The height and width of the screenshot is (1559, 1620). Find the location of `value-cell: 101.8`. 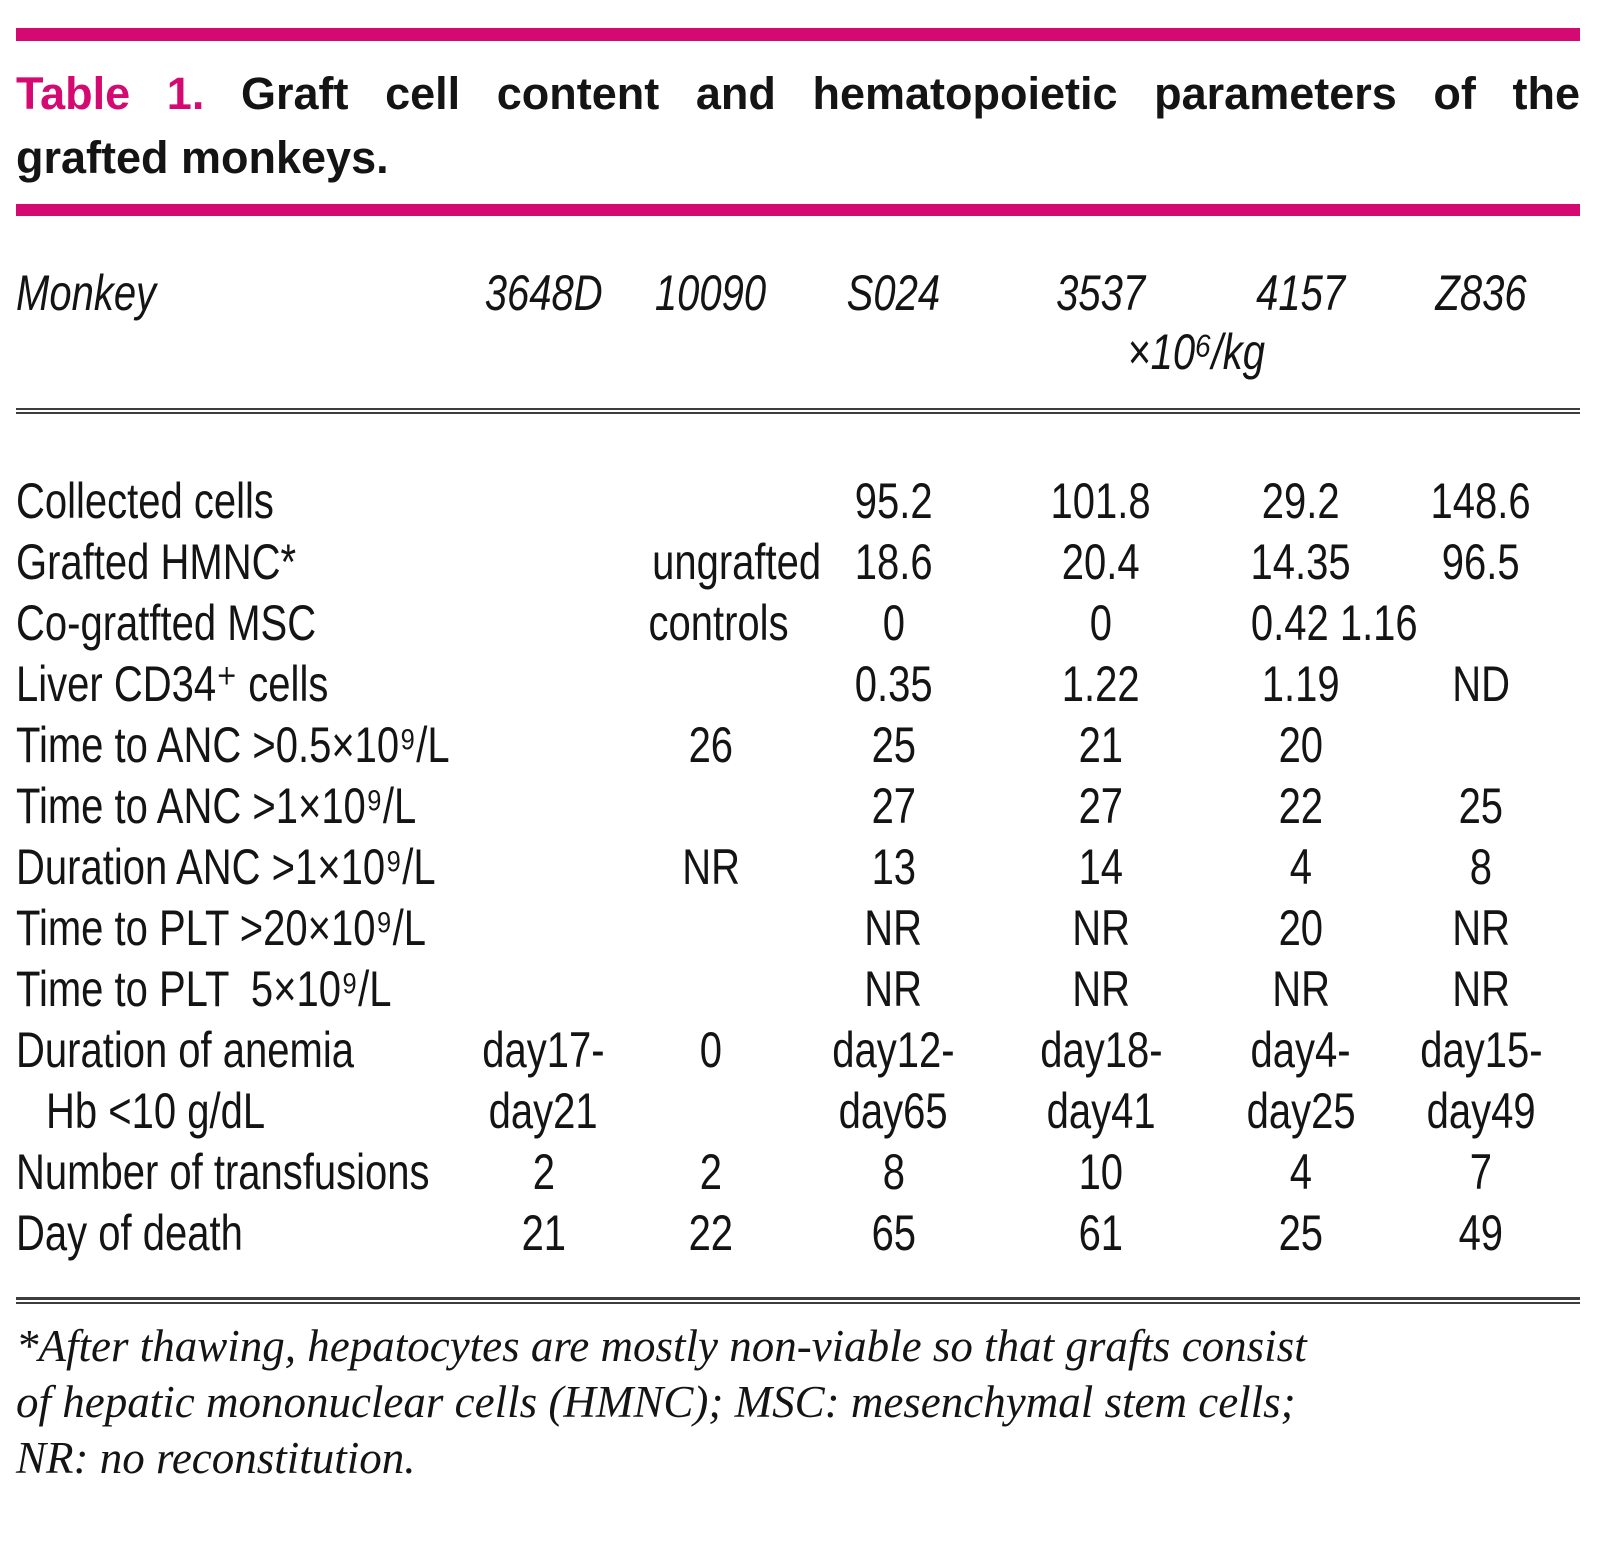

value-cell: 101.8 is located at coordinates (1101, 500).